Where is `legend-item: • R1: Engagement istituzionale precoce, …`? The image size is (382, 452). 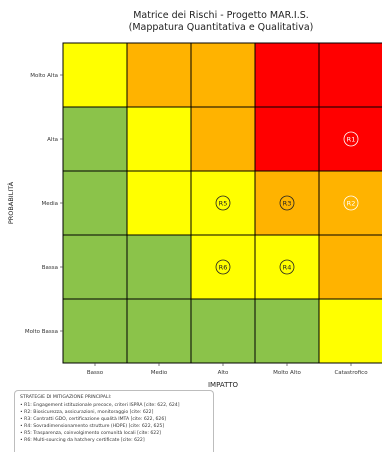
legend-item: • R1: Engagement istituzionale precoce, … is located at coordinates (100, 405).